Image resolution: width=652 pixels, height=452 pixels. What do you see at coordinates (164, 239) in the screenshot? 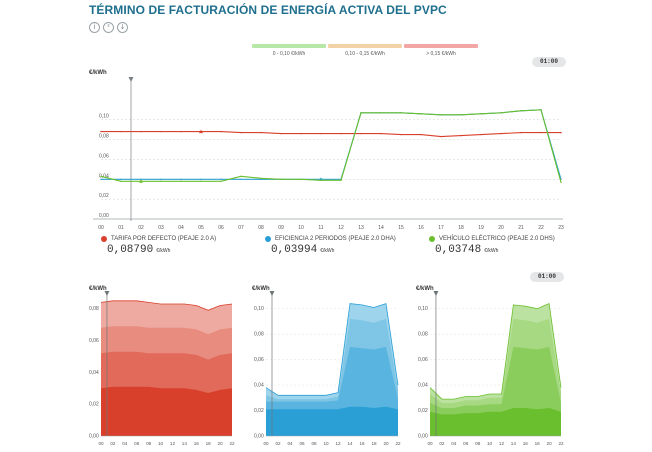
I see `tarifa-legend-label: TARIFA POR DEFECTO (PEAJE 2.0 A)` at bounding box center [164, 239].